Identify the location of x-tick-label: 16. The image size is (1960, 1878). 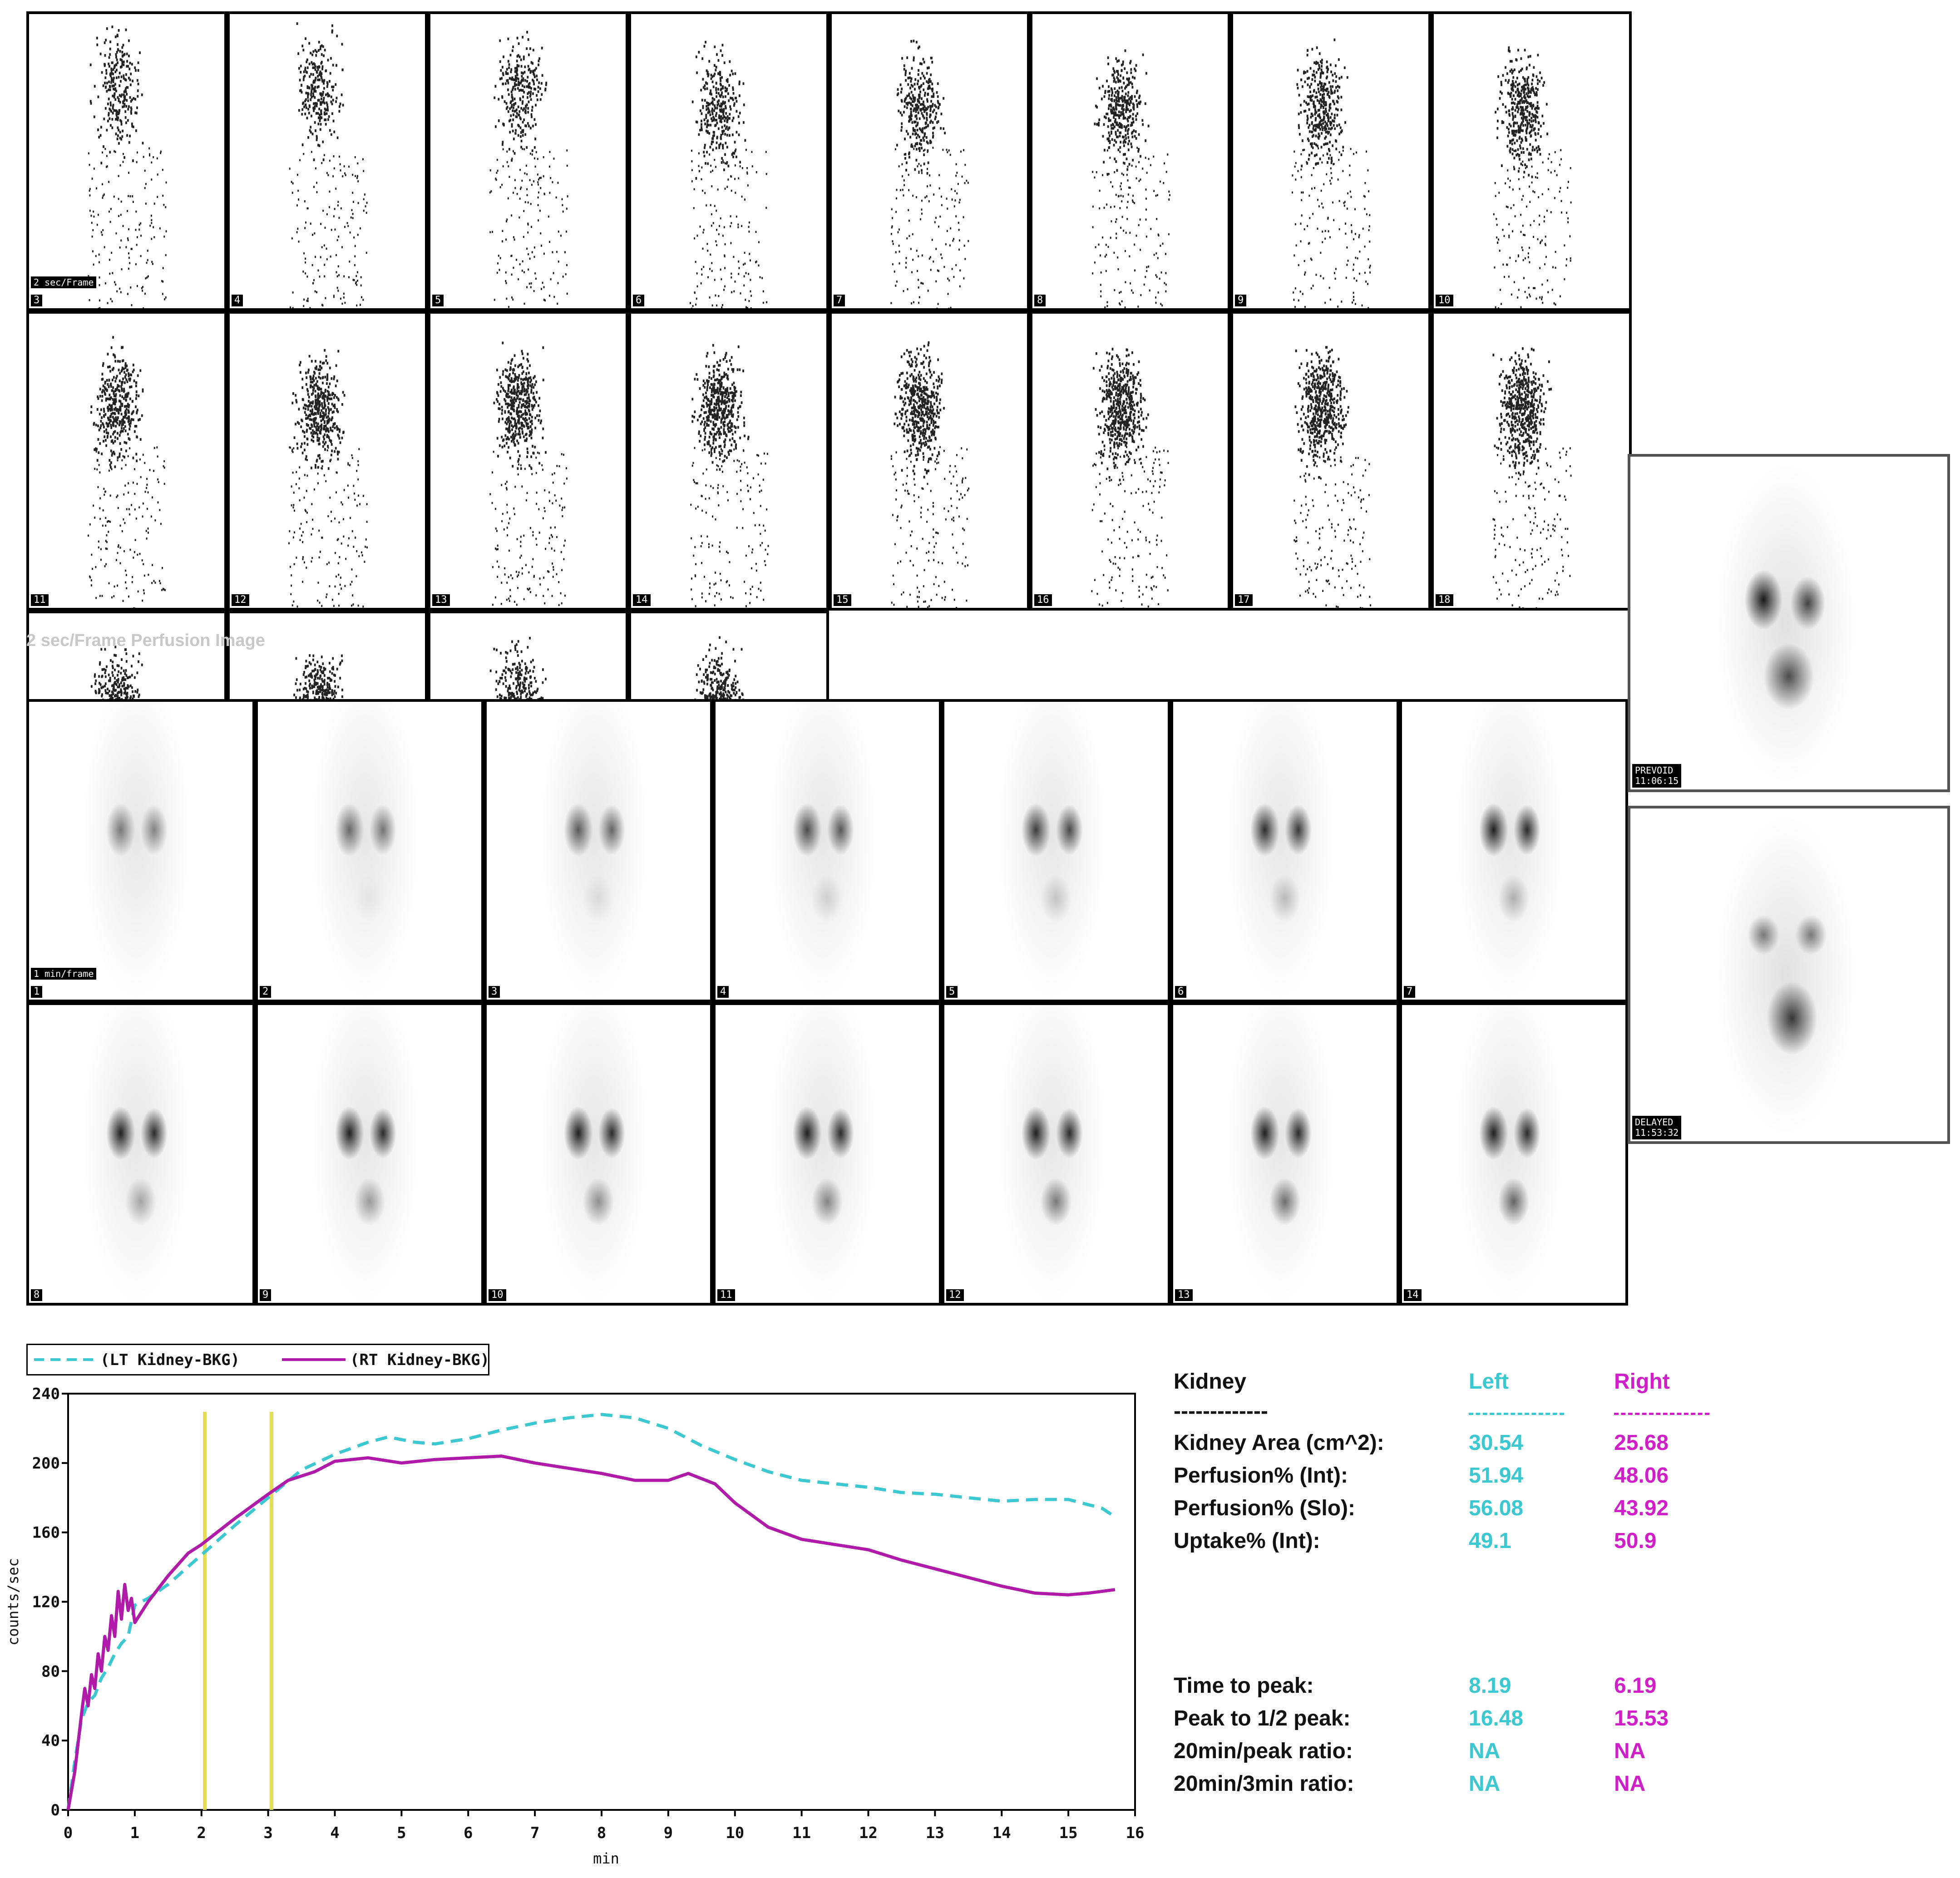
(1135, 1833).